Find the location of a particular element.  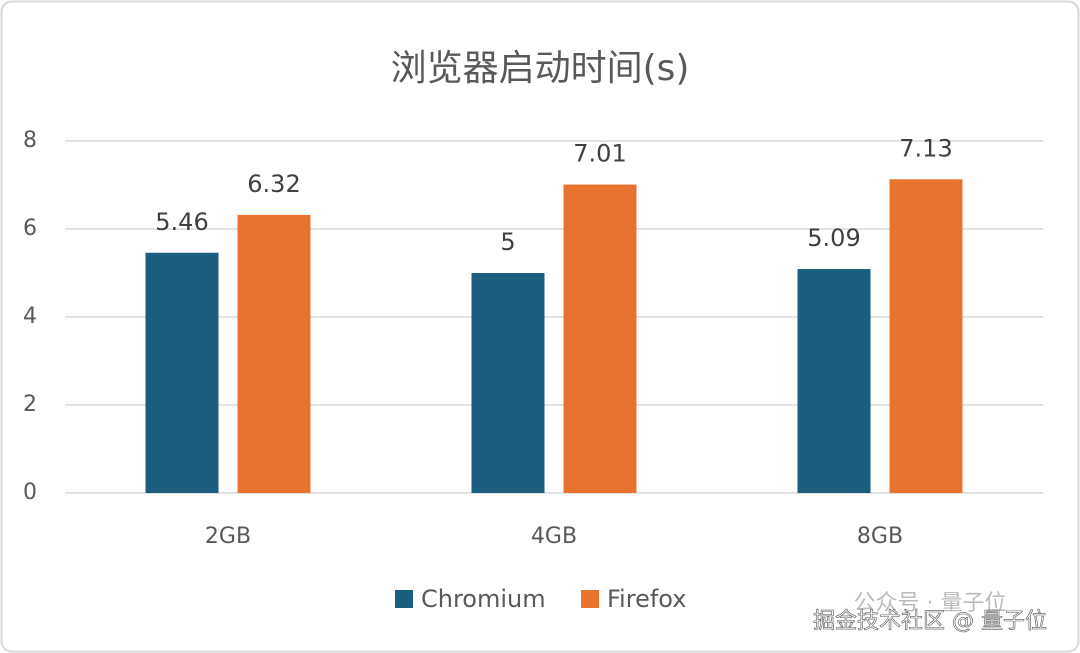

value-label: 5 is located at coordinates (507, 242).